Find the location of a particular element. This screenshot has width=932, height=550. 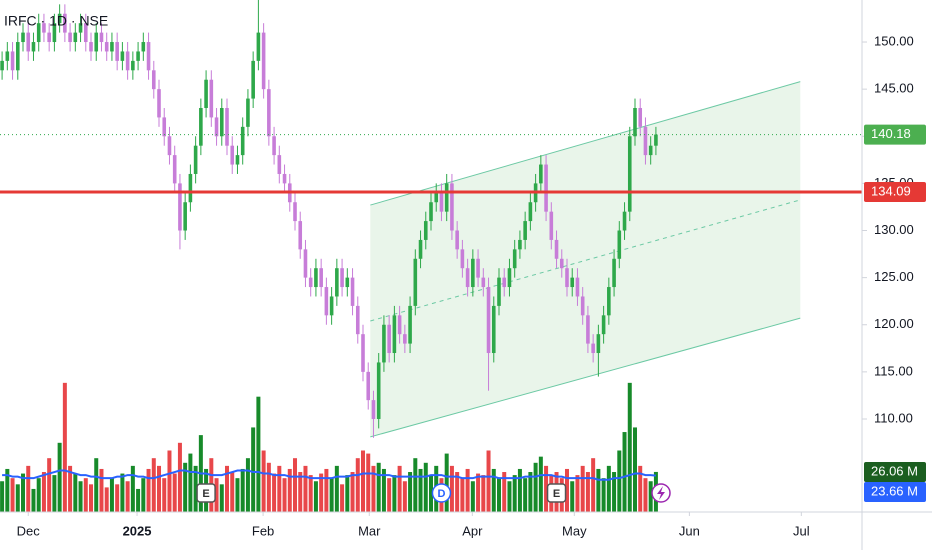

y-tick-label: 125.00 is located at coordinates (894, 276).